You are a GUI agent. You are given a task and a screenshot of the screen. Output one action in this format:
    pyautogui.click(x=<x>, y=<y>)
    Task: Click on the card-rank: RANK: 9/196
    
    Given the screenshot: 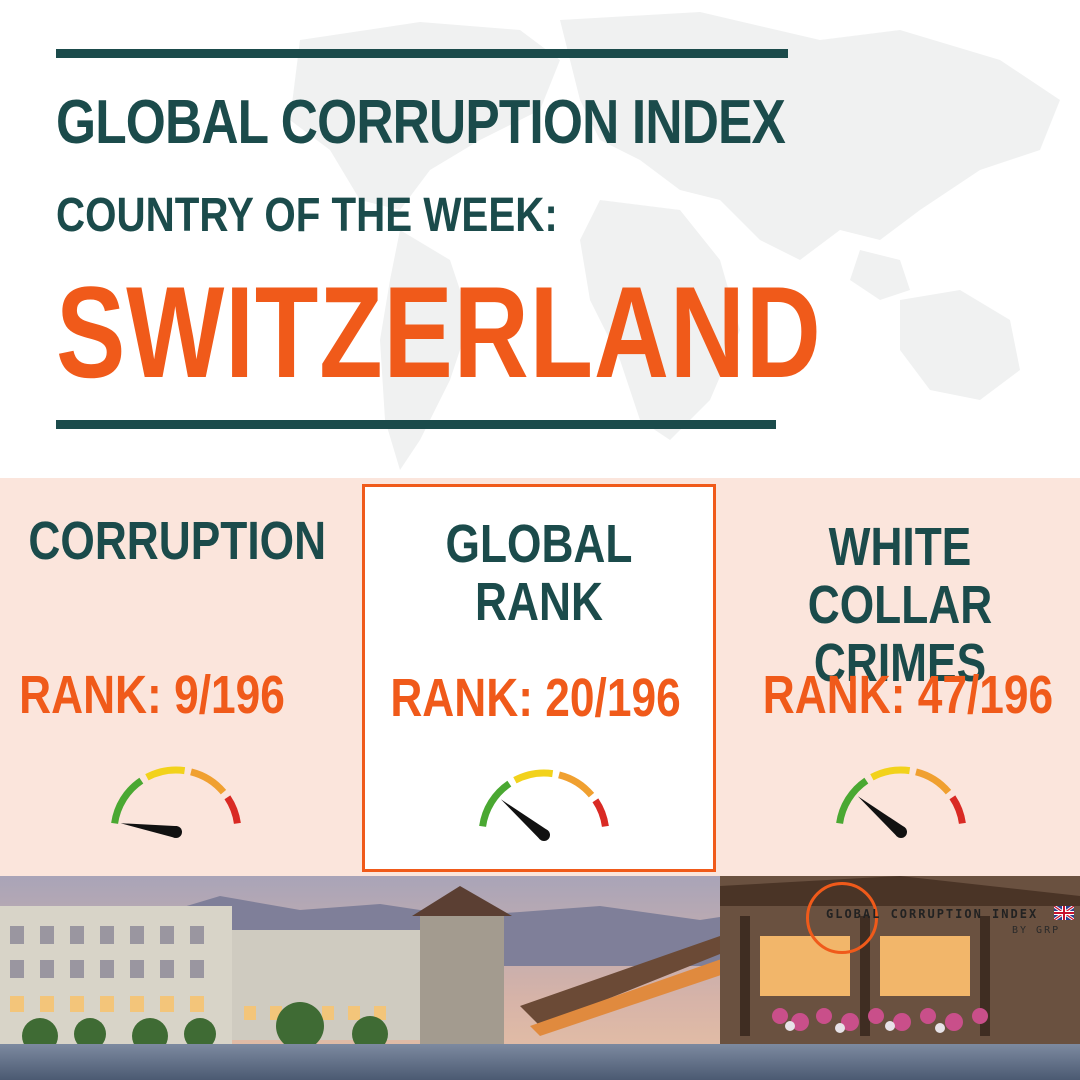 What is the action you would take?
    pyautogui.click(x=152, y=695)
    